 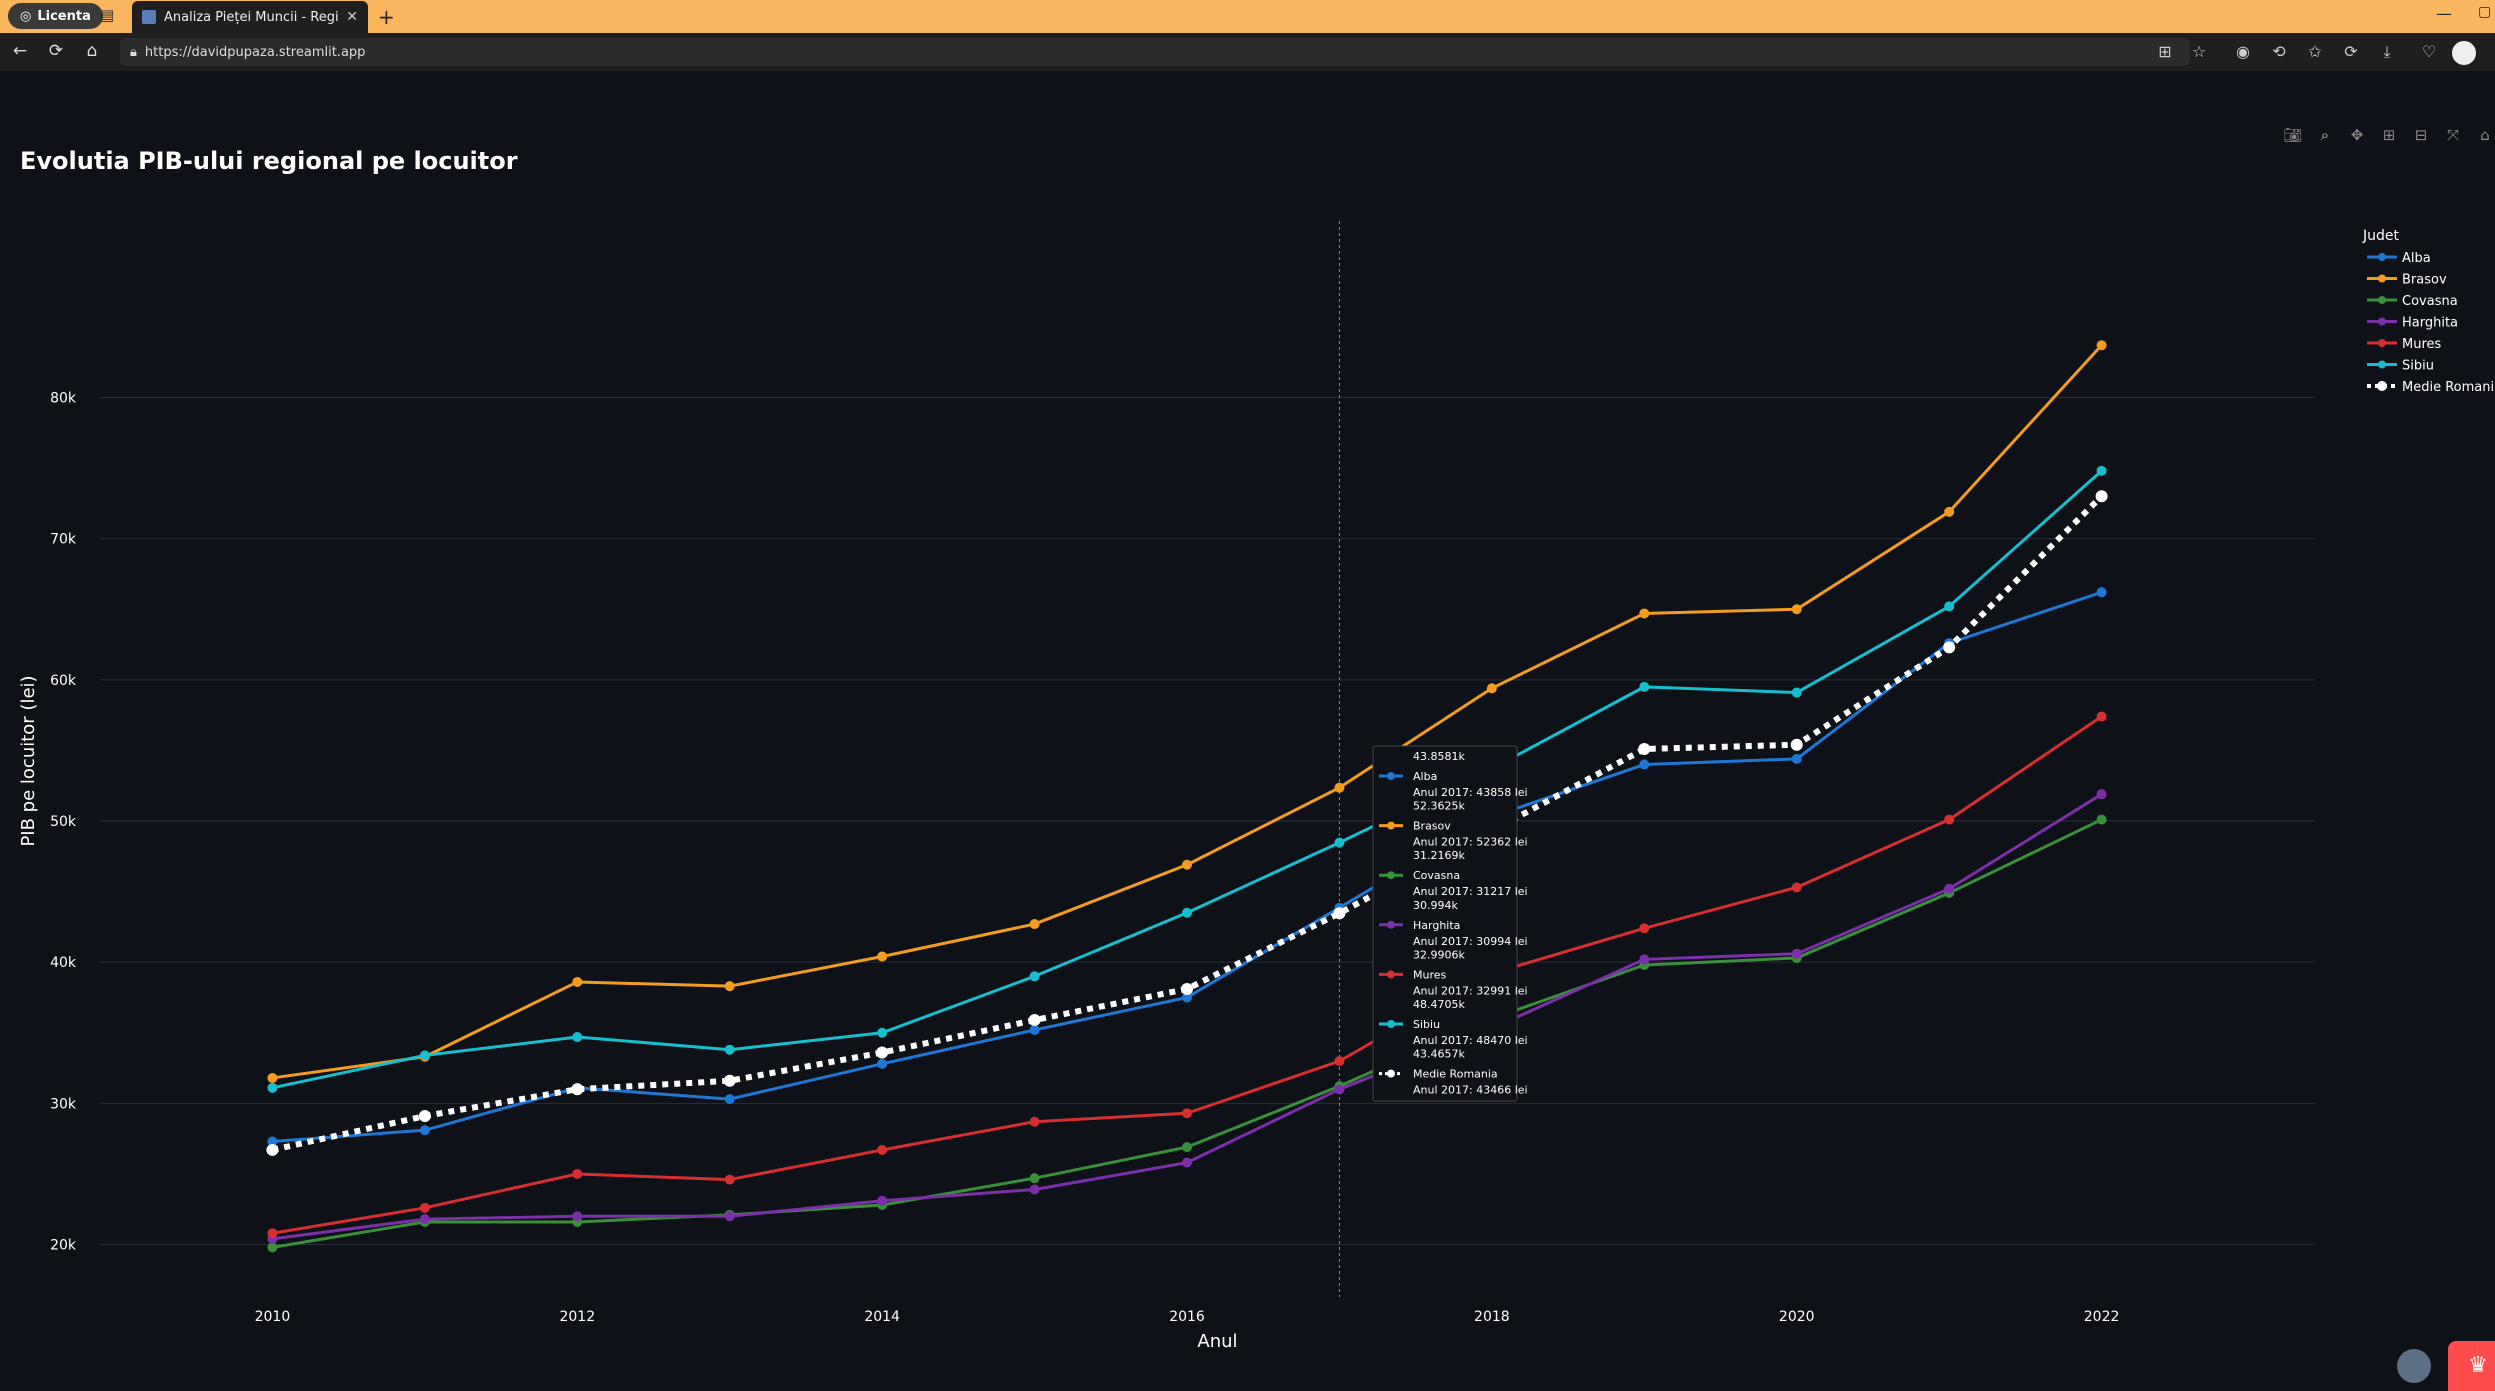 I want to click on y-tick-label: 30k, so click(x=63, y=1104).